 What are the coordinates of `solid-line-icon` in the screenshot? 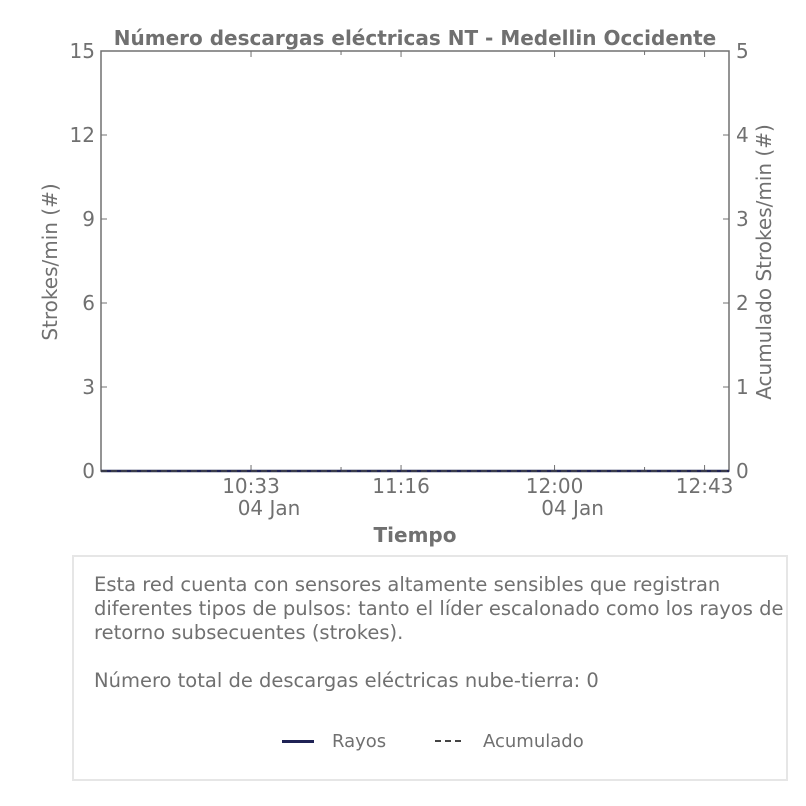 It's located at (298, 741).